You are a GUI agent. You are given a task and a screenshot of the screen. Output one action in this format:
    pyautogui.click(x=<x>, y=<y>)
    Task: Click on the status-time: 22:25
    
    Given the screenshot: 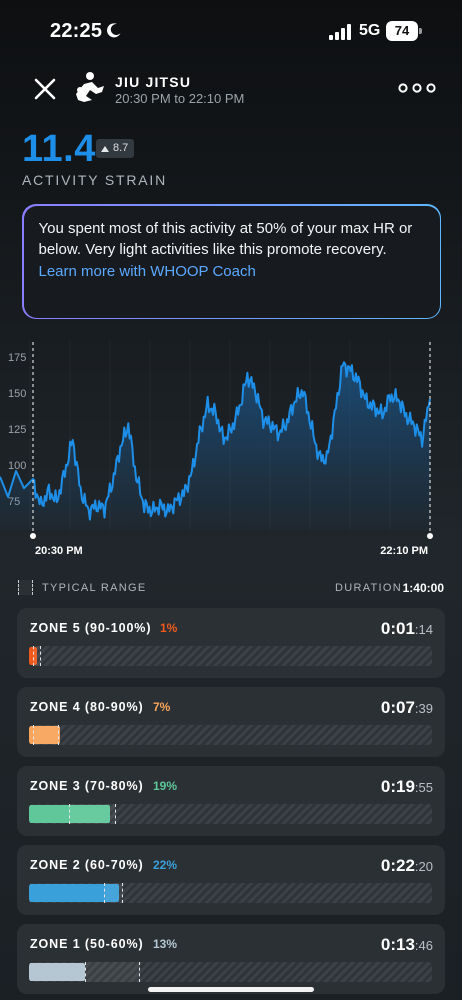 What is the action you would take?
    pyautogui.click(x=76, y=31)
    